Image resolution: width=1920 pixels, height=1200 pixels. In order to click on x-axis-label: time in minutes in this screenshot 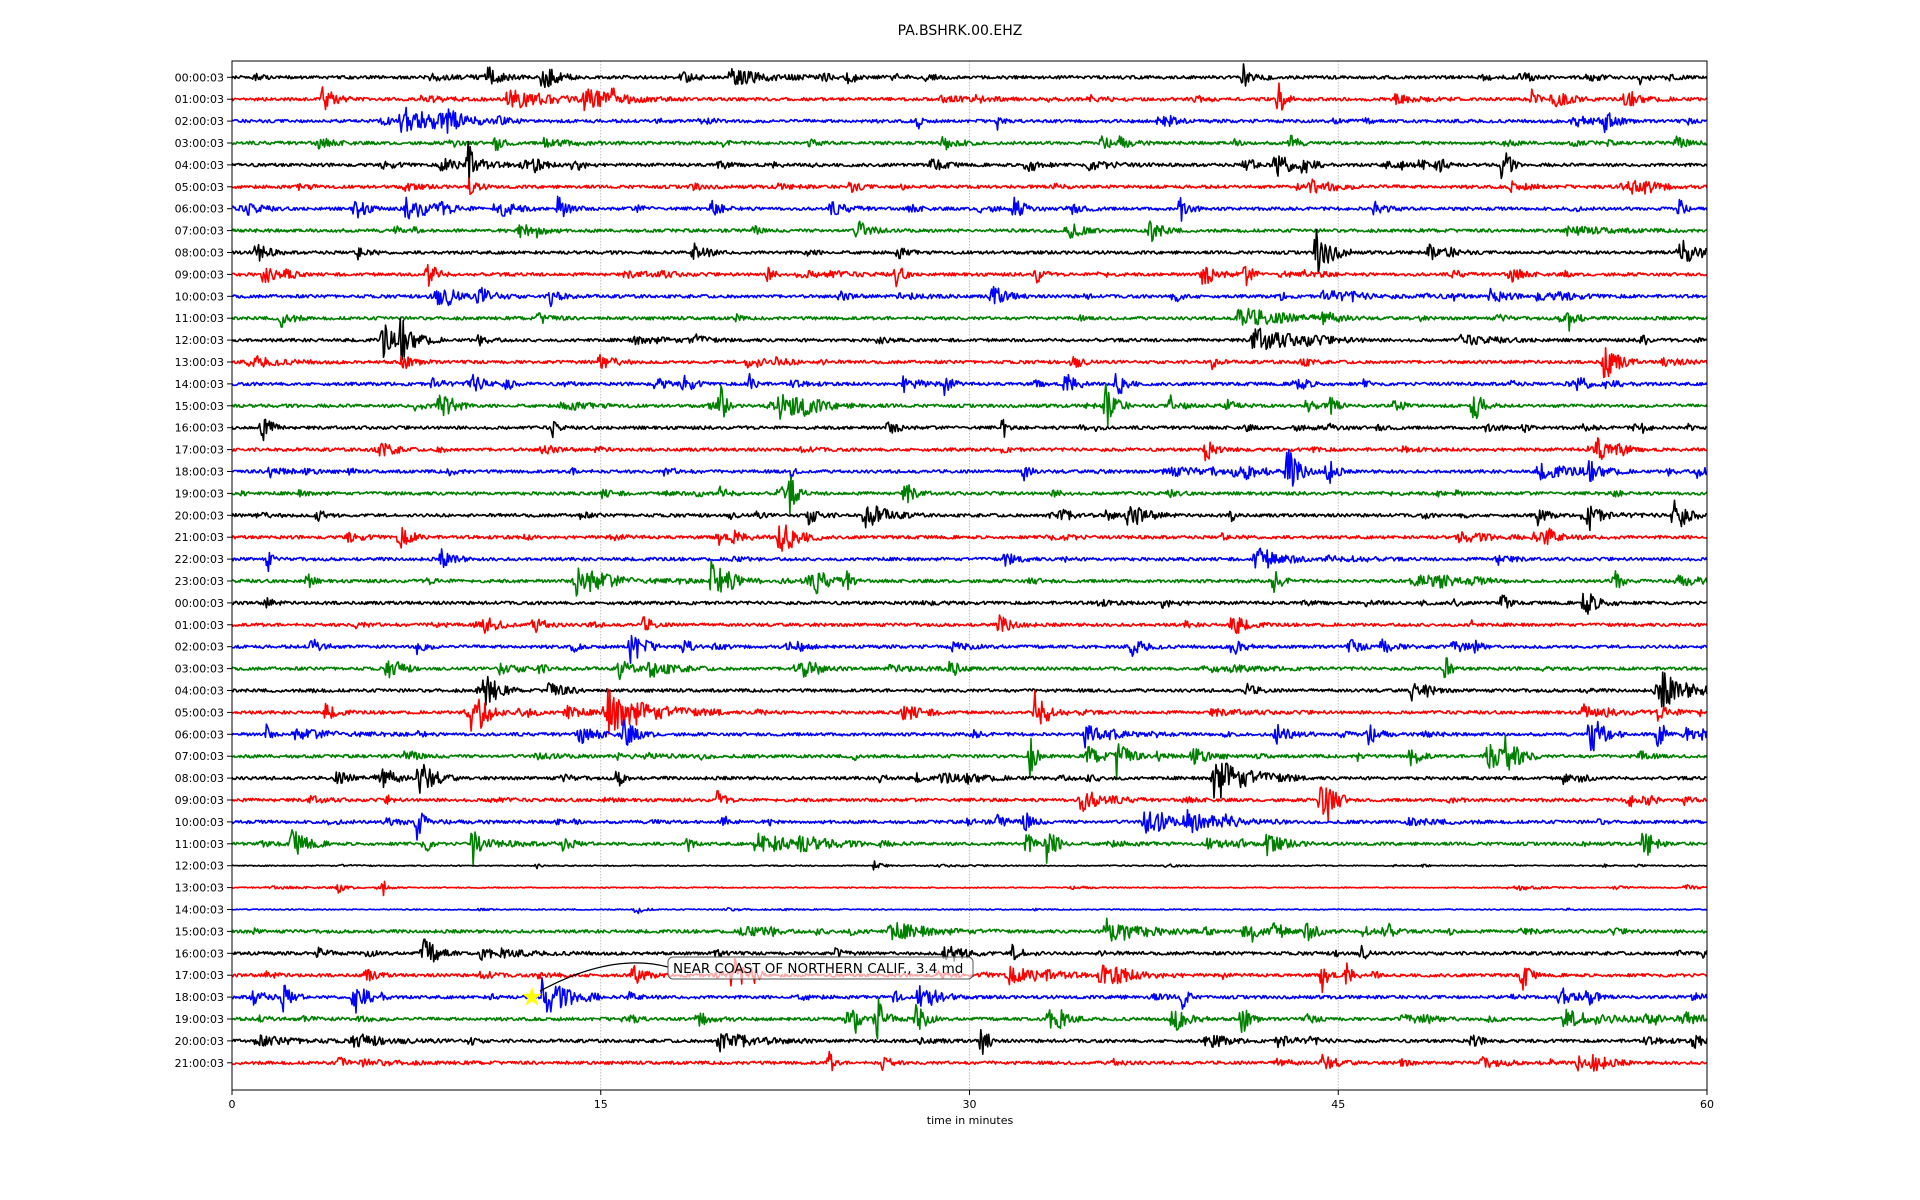, I will do `click(970, 1120)`.